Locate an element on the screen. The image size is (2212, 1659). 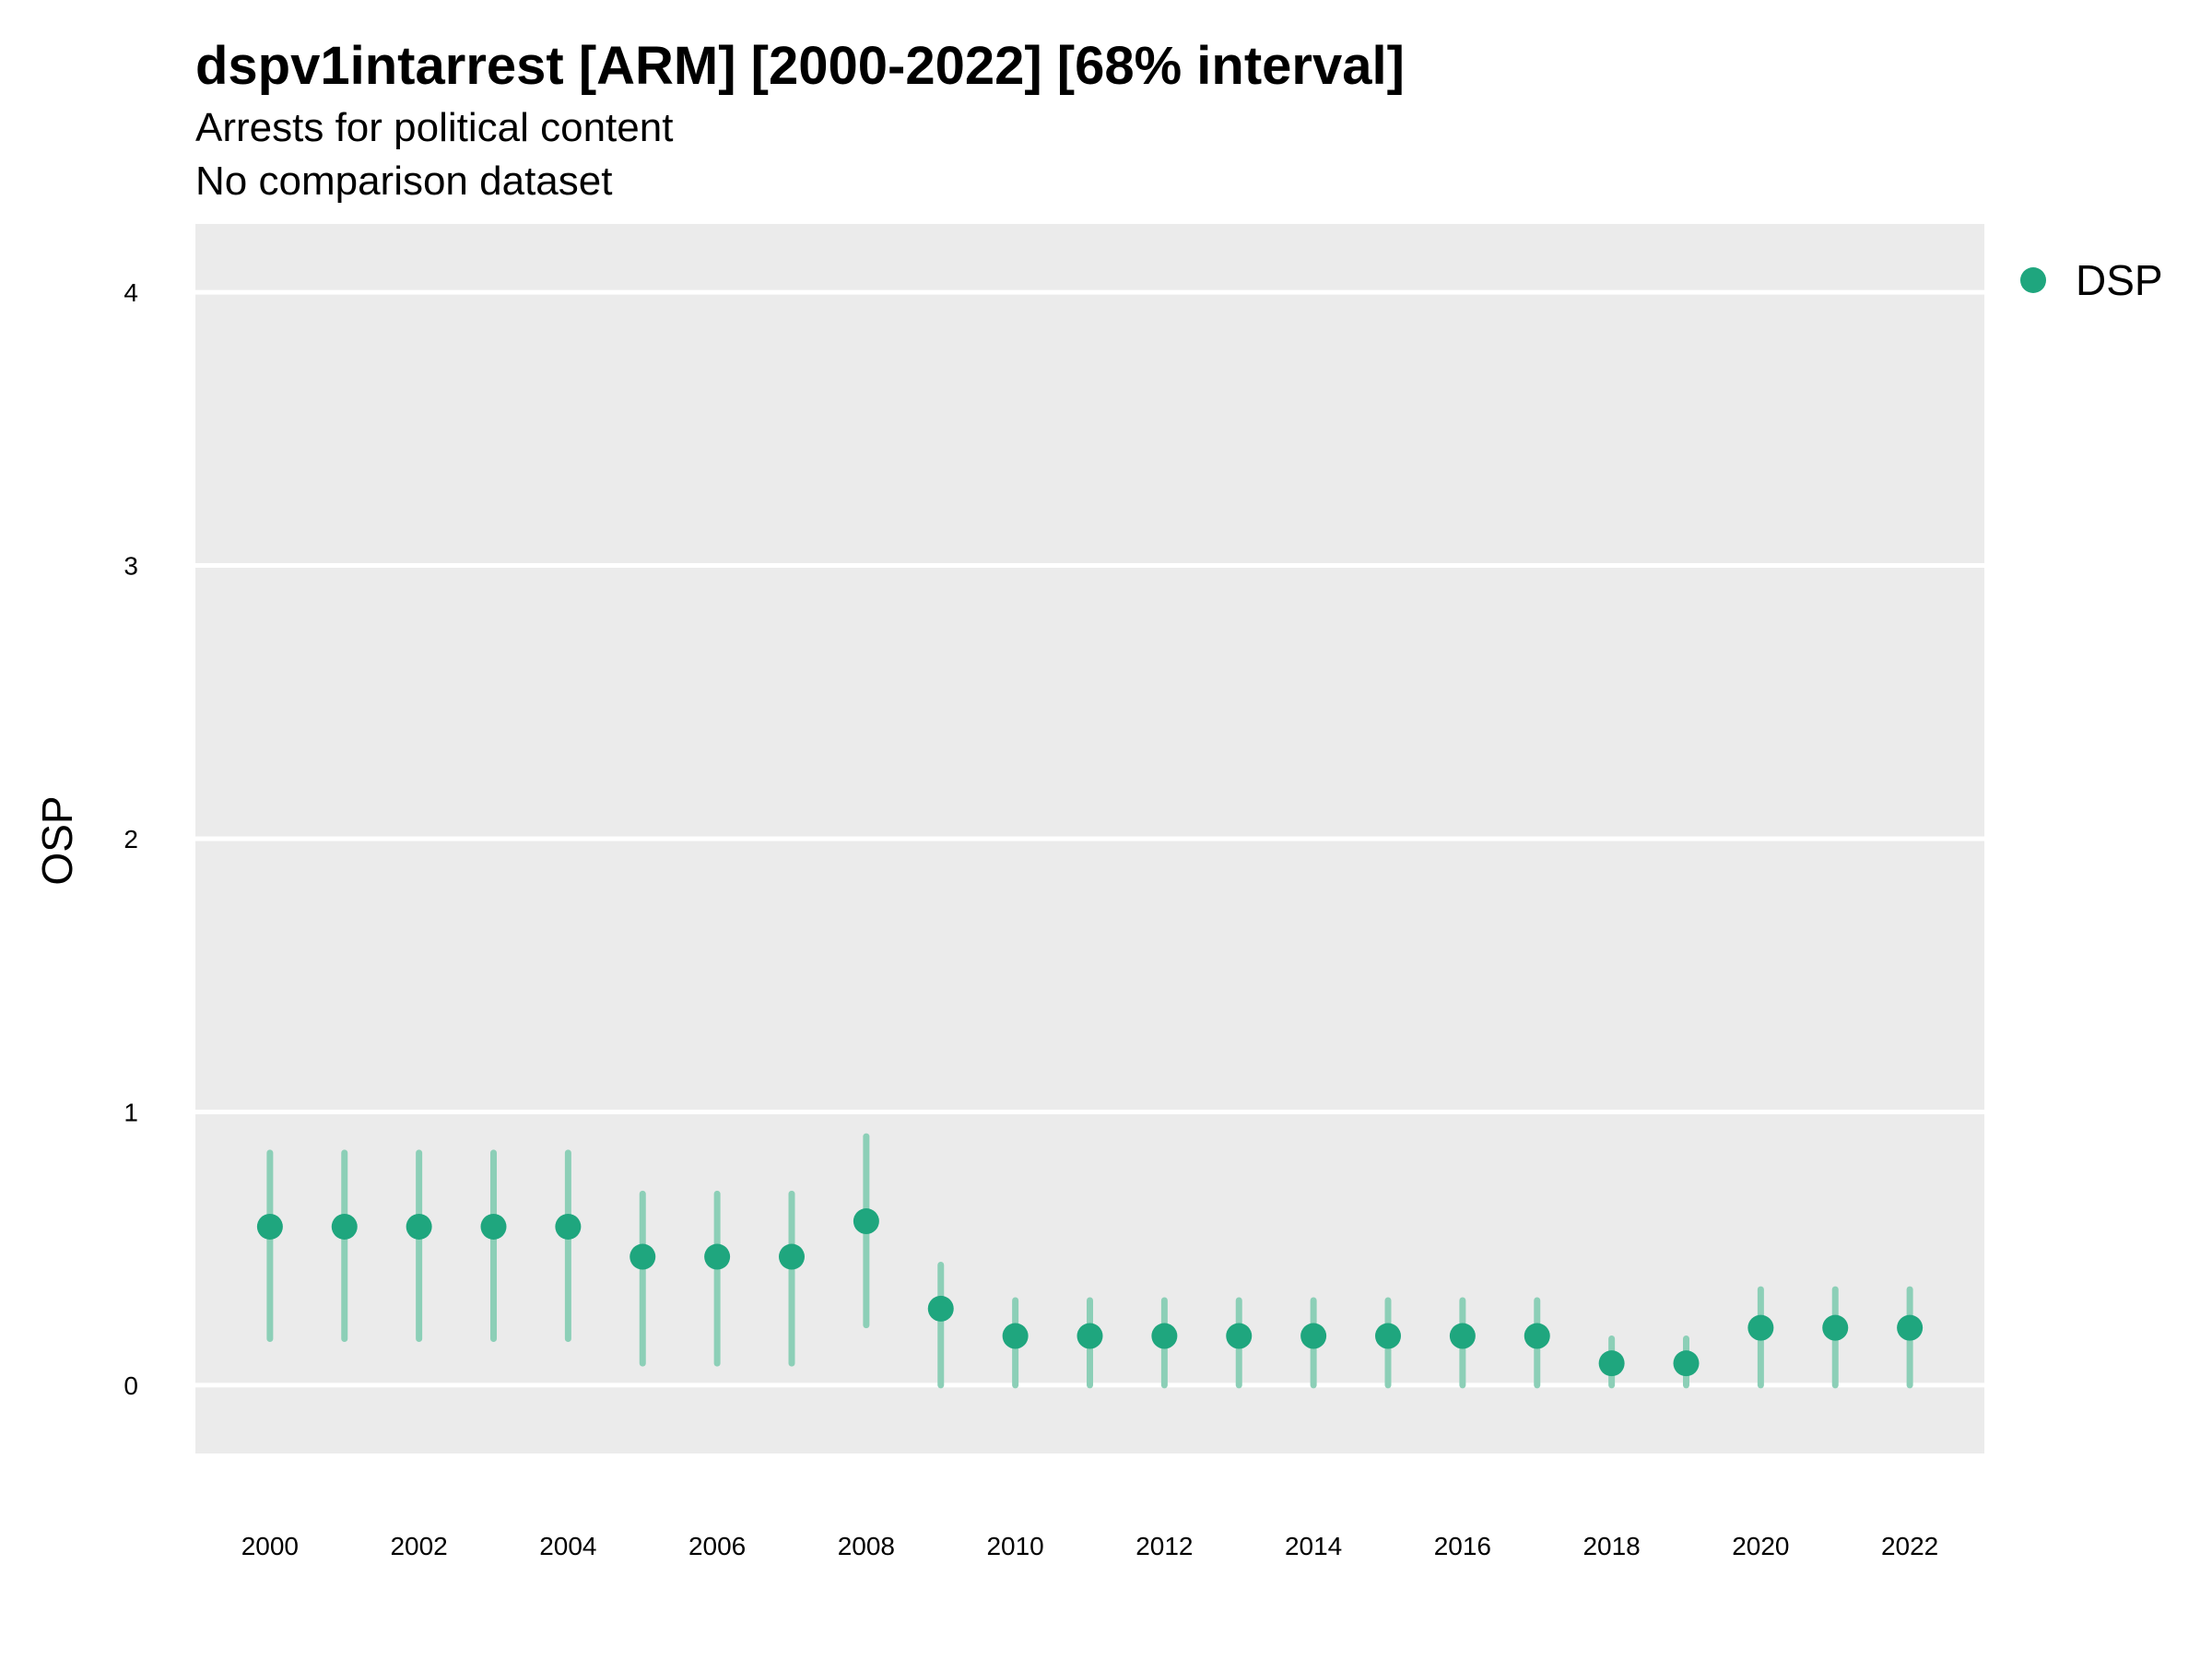
data-points is located at coordinates (1090, 1292).